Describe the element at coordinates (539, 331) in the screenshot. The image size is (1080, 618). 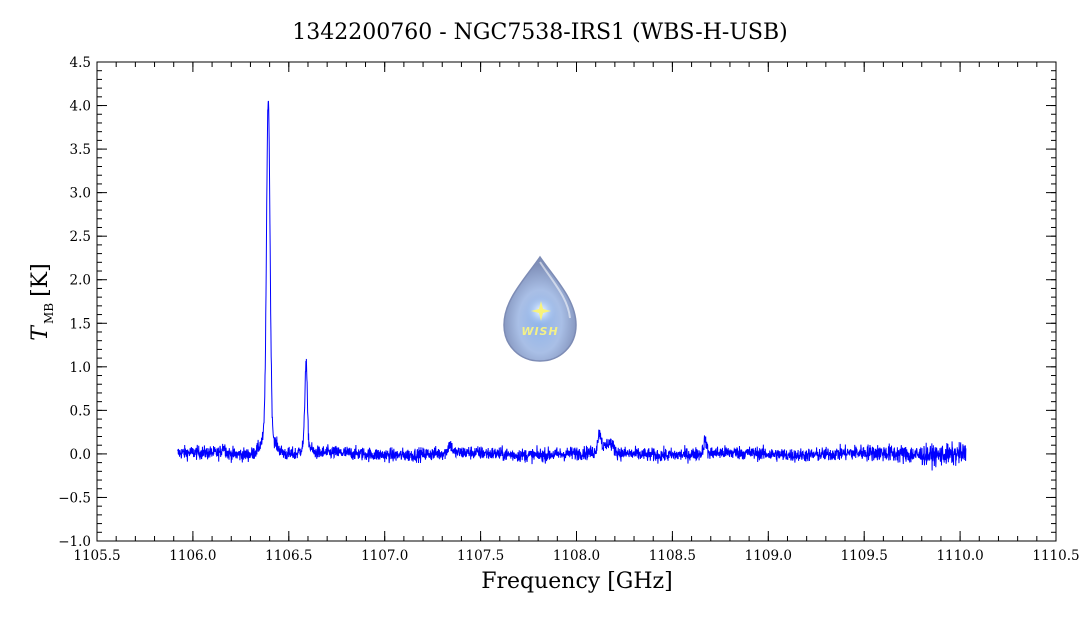
I see `wish-logo-text: WISH` at that location.